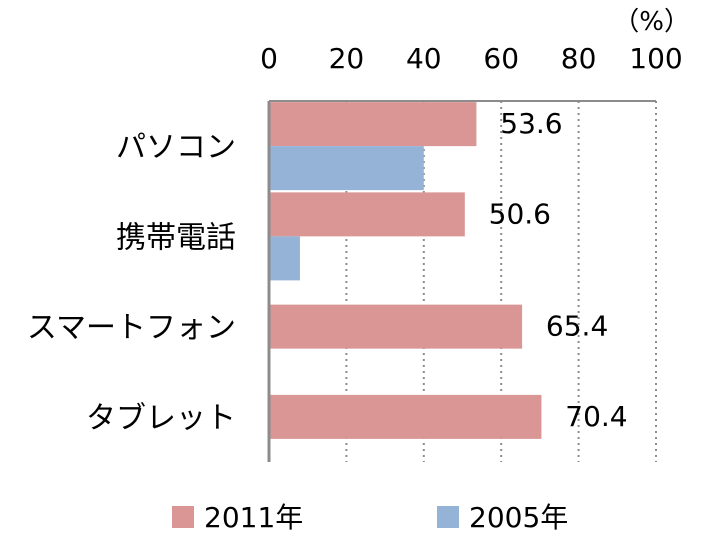 Image resolution: width=717 pixels, height=546 pixels. Describe the element at coordinates (347, 58) in the screenshot. I see `x-tick-label: 20` at that location.